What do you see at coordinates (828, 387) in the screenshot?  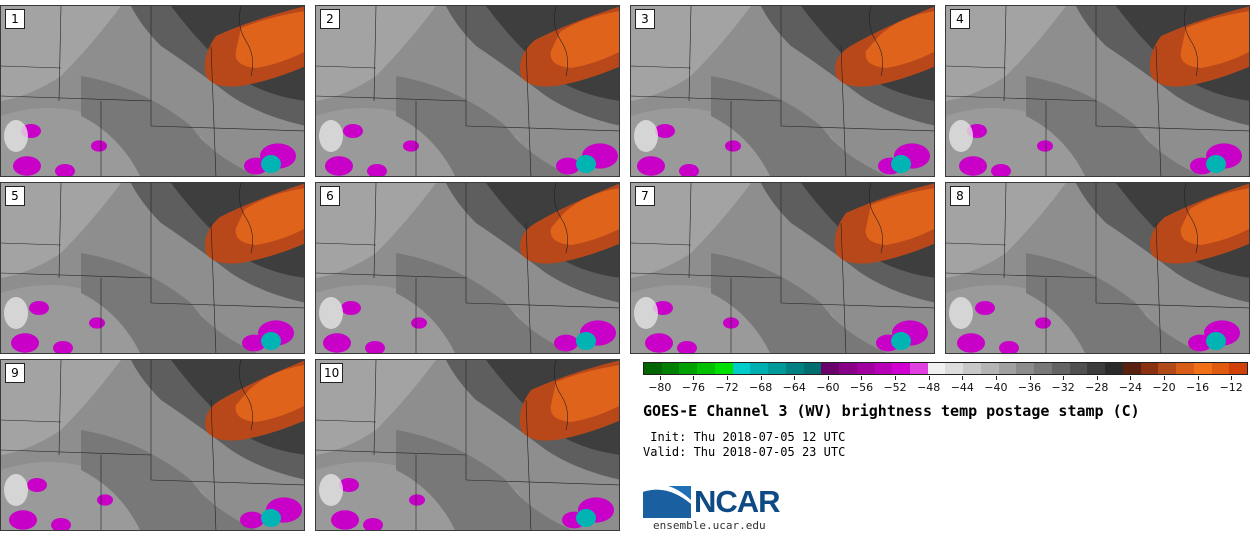 I see `colorbar-tick-label: −60` at bounding box center [828, 387].